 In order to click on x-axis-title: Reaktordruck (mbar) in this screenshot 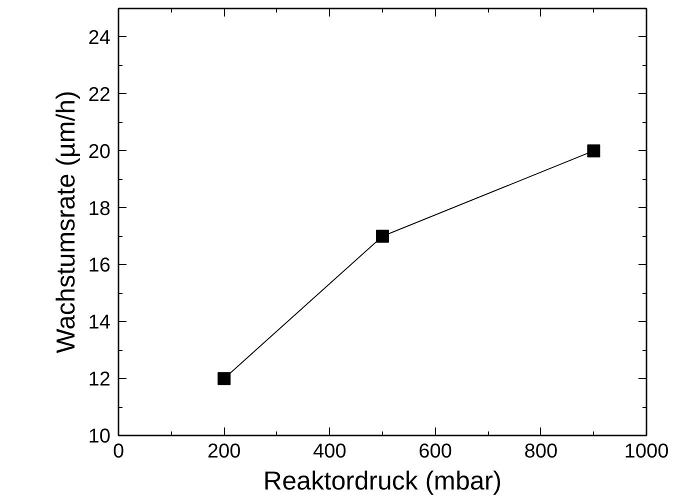, I will do `click(382, 481)`.